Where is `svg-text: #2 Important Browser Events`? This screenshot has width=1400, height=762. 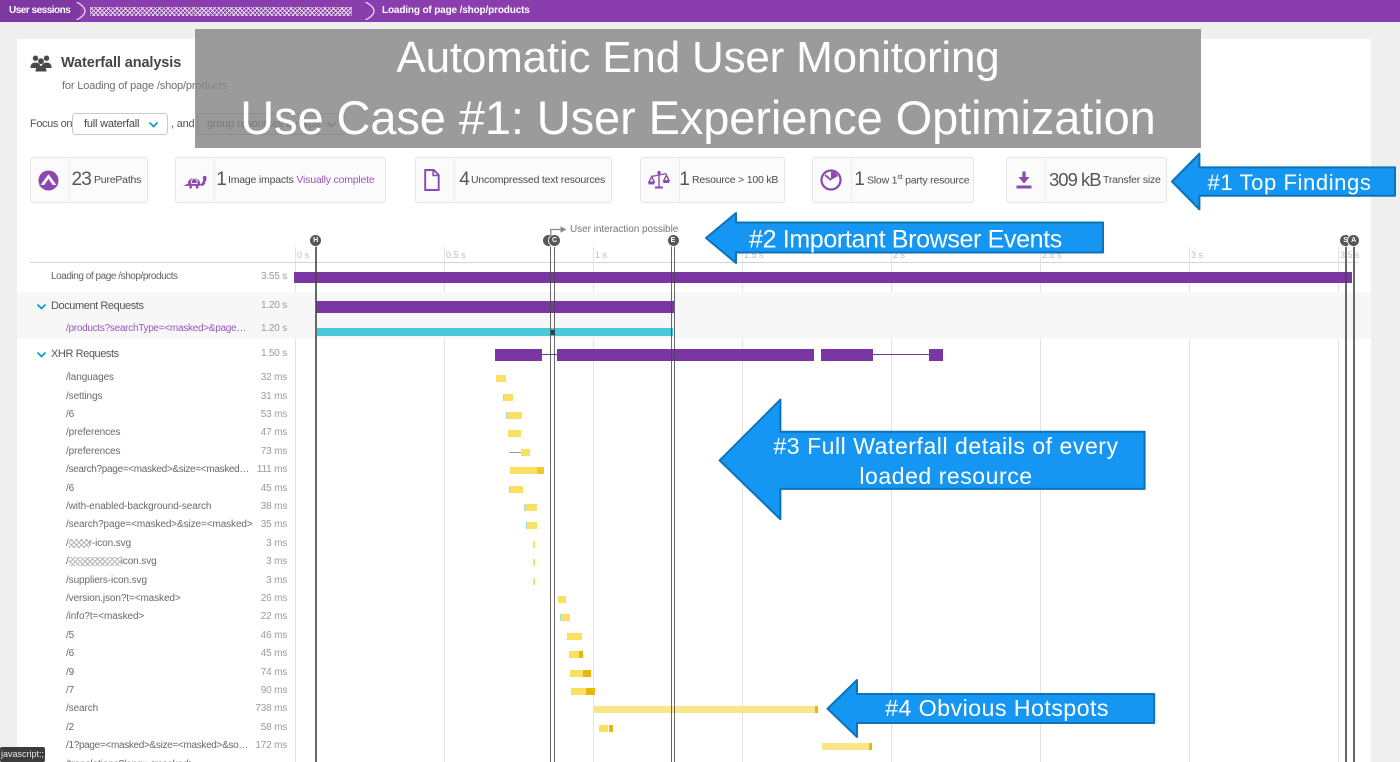 svg-text: #2 Important Browser Events is located at coordinates (905, 240).